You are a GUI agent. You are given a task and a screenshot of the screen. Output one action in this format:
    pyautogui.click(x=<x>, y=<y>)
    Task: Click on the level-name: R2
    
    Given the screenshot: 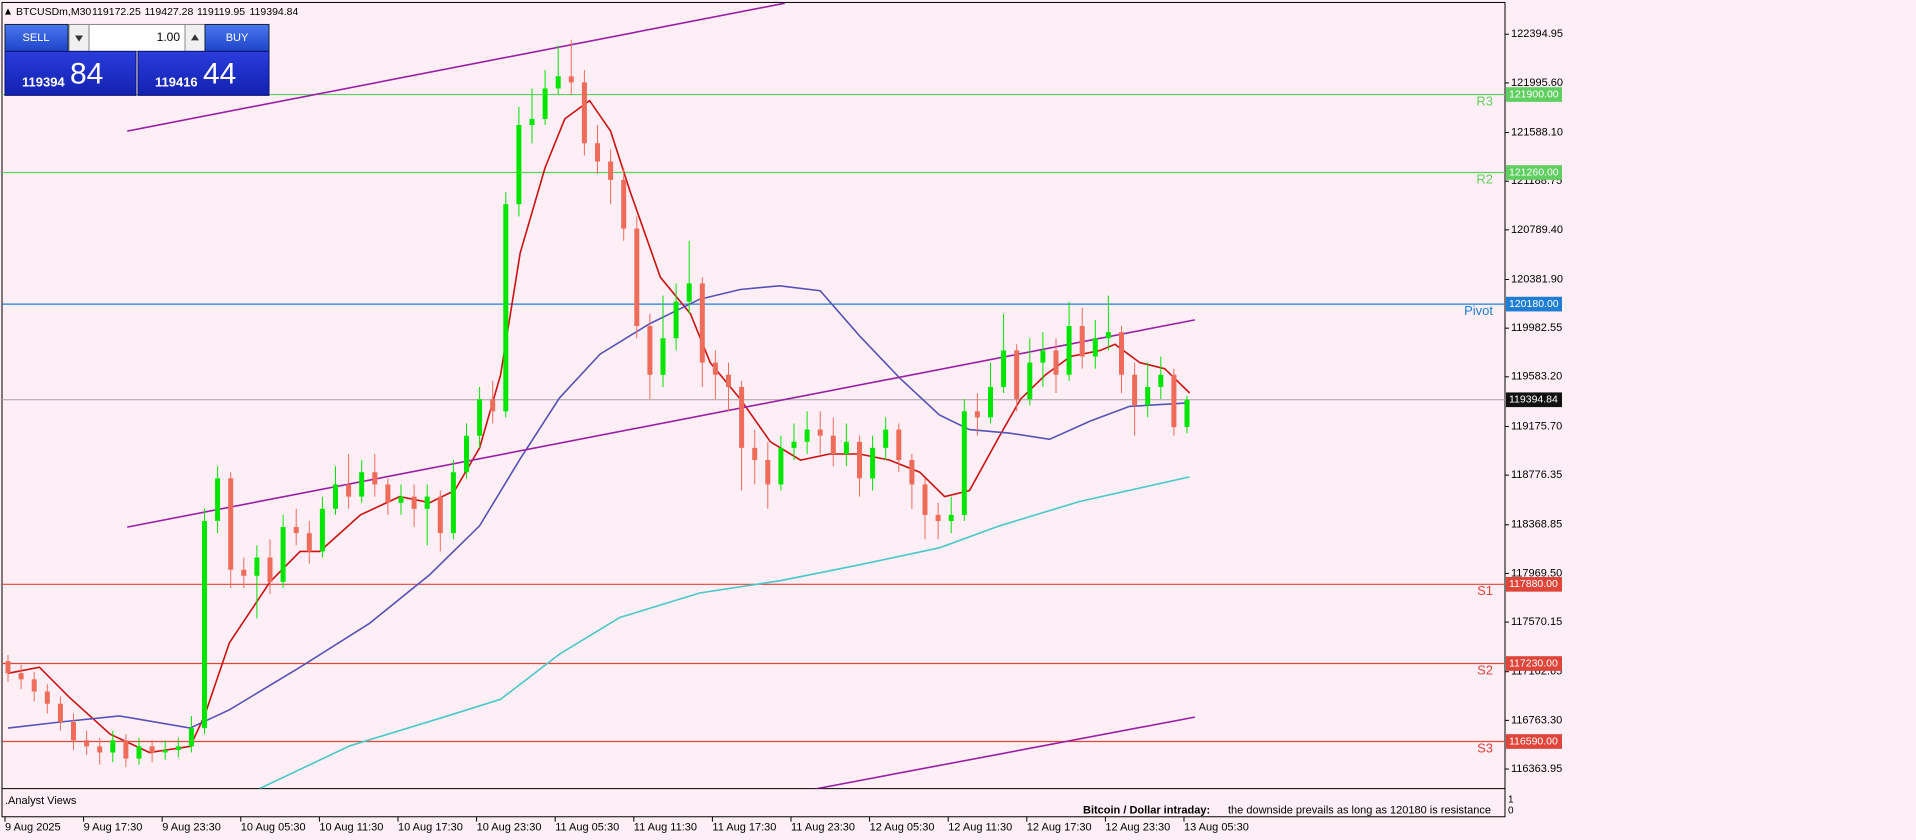 What is the action you would take?
    pyautogui.click(x=1484, y=178)
    